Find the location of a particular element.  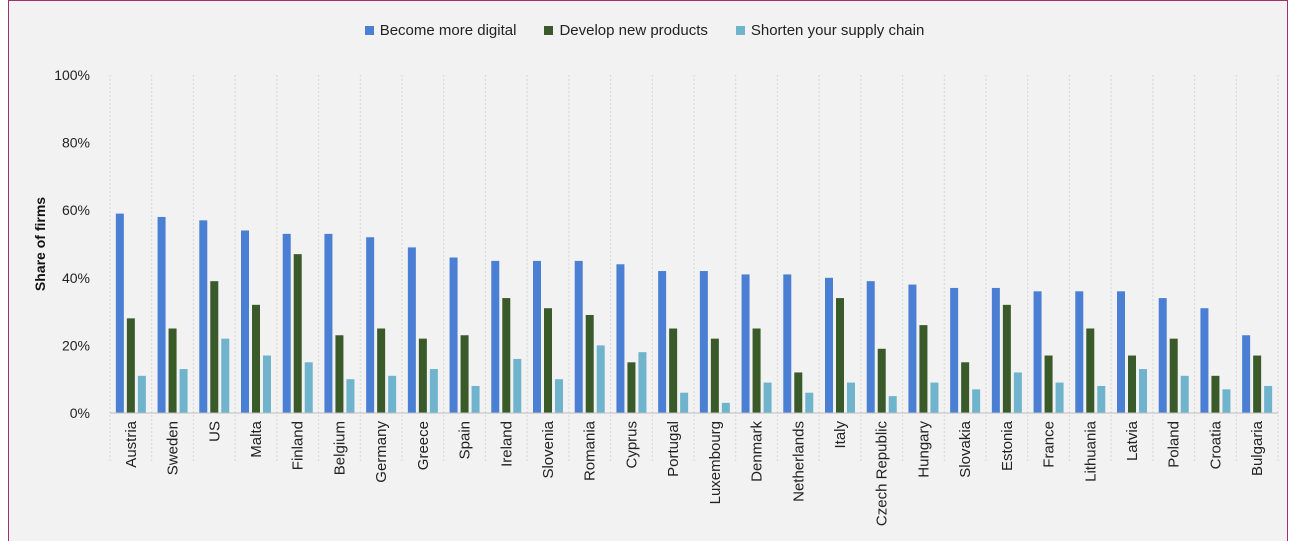

x-tick-label: Germany is located at coordinates (381, 452).